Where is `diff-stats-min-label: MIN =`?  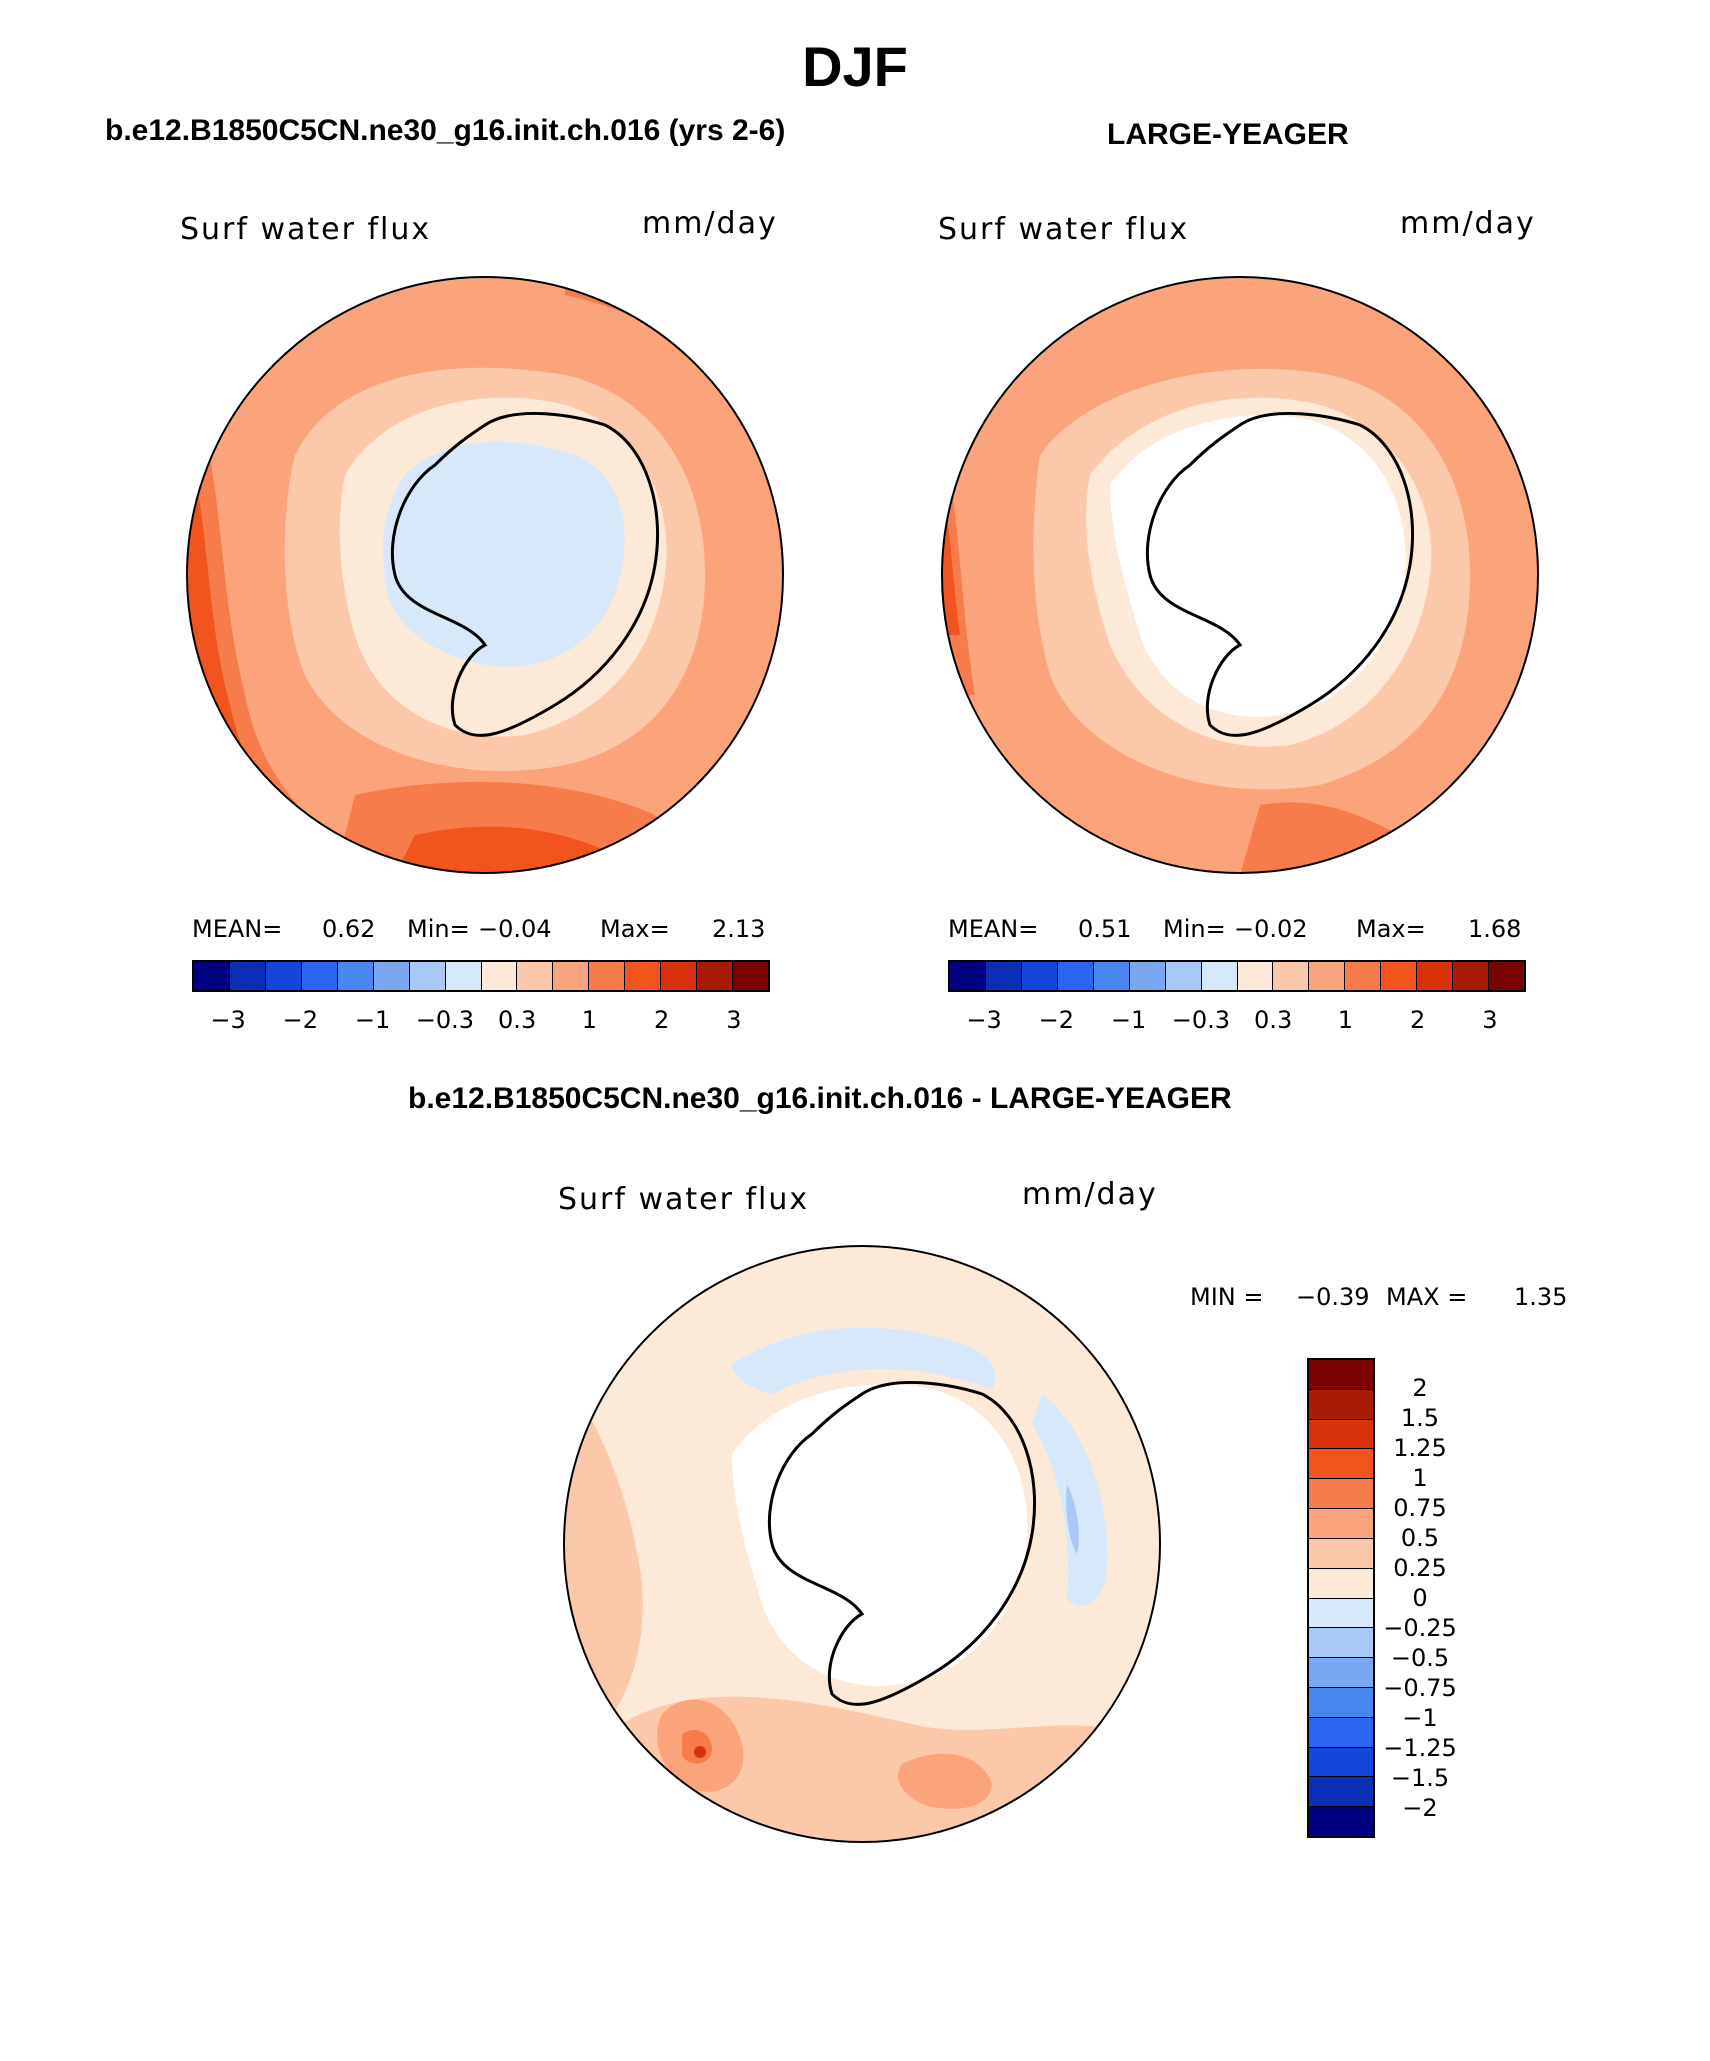
diff-stats-min-label: MIN = is located at coordinates (1227, 1297).